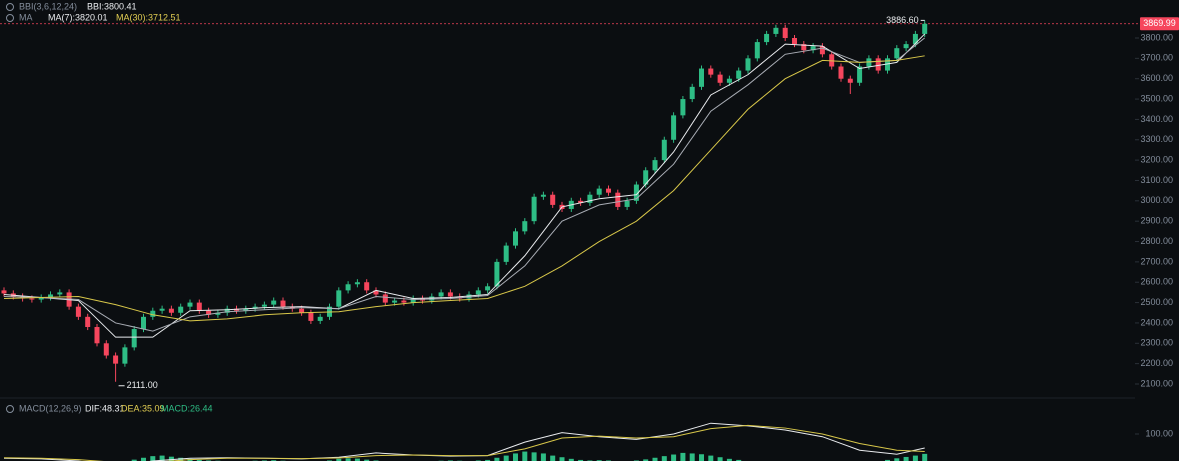 The image size is (1179, 461). Describe the element at coordinates (26, 17) in the screenshot. I see `legend-label: MA` at that location.